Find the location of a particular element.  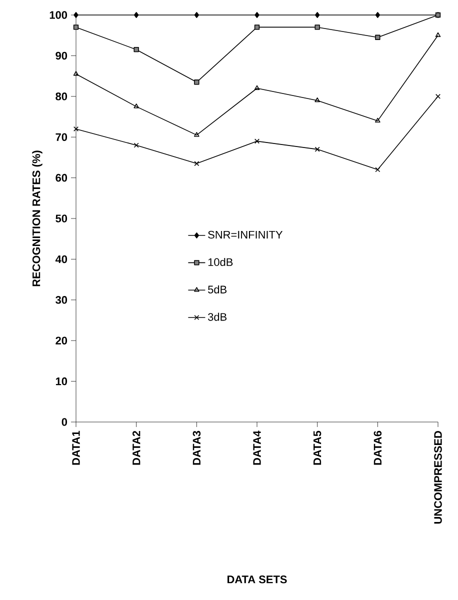

y-tick-label: 80 is located at coordinates (62, 96).